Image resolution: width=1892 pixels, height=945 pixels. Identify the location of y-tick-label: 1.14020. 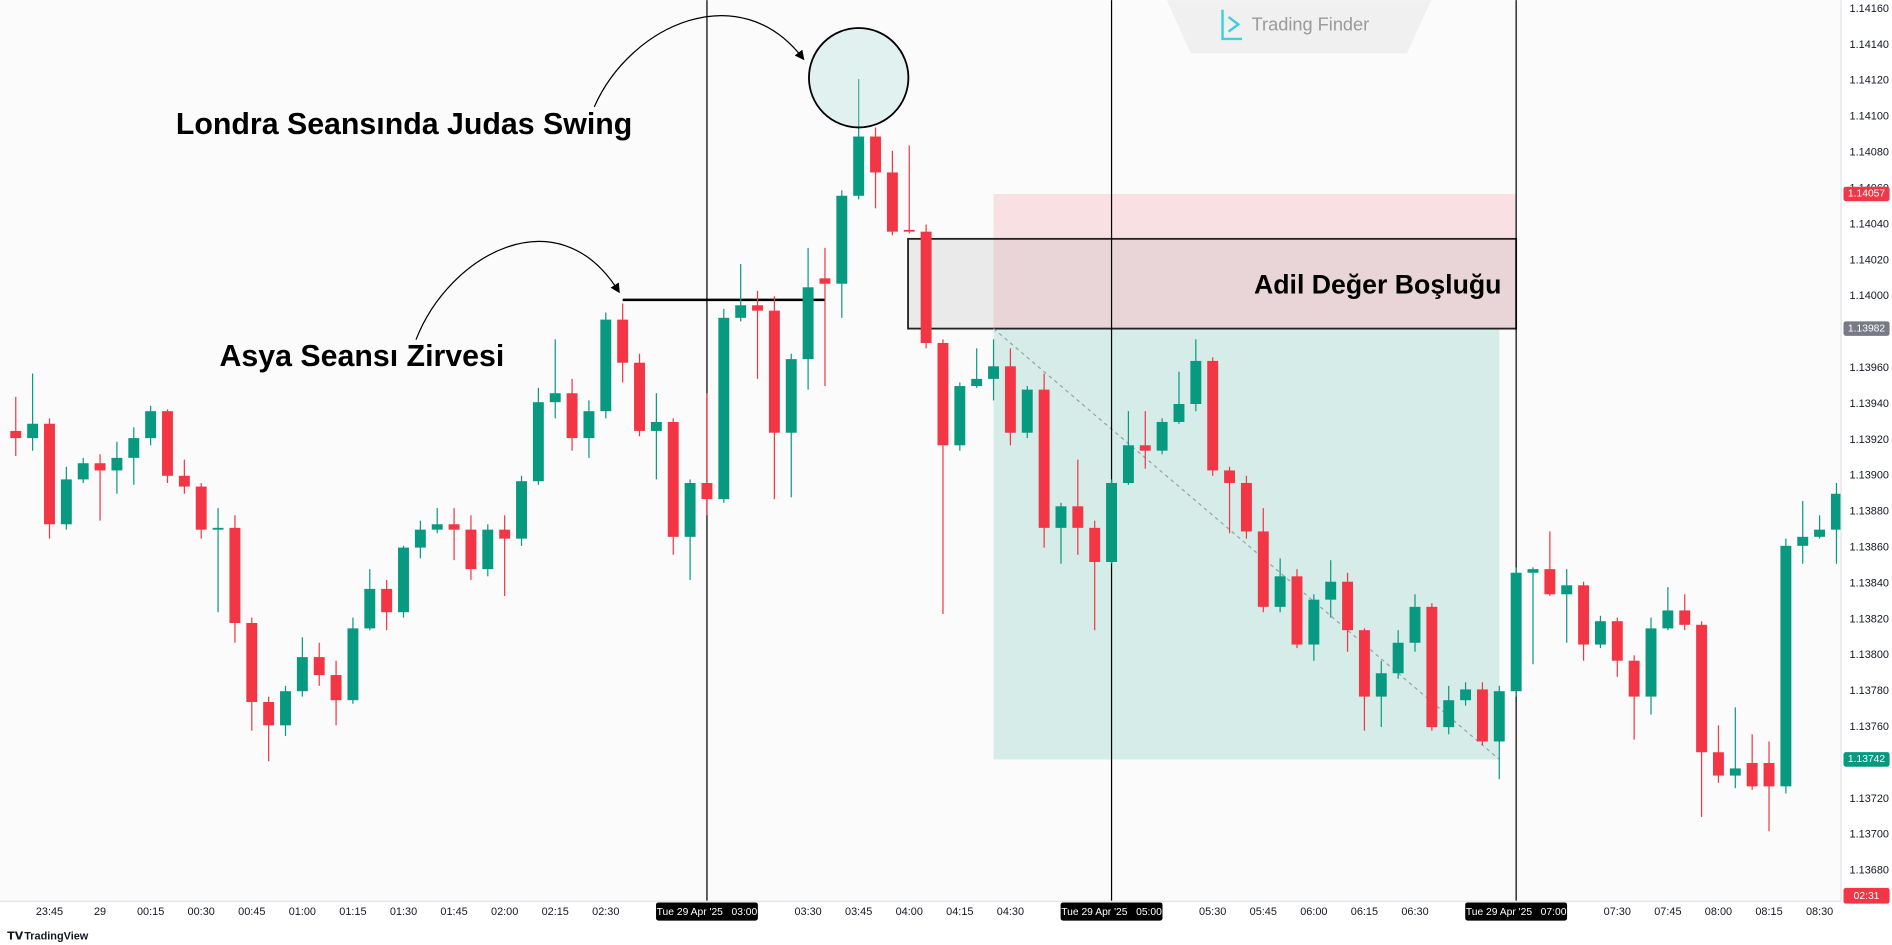
(1869, 260).